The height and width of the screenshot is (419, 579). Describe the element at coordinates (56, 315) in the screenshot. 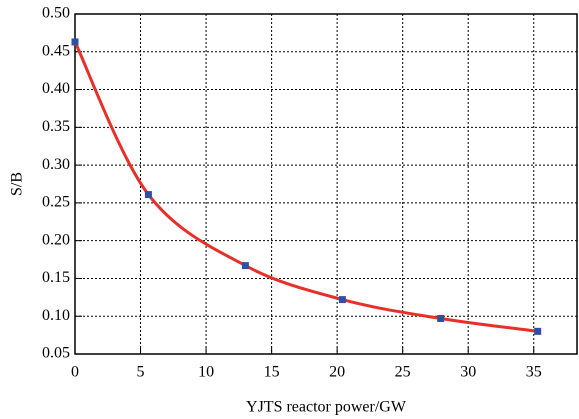

I see `y-tick-label: 0.10` at that location.